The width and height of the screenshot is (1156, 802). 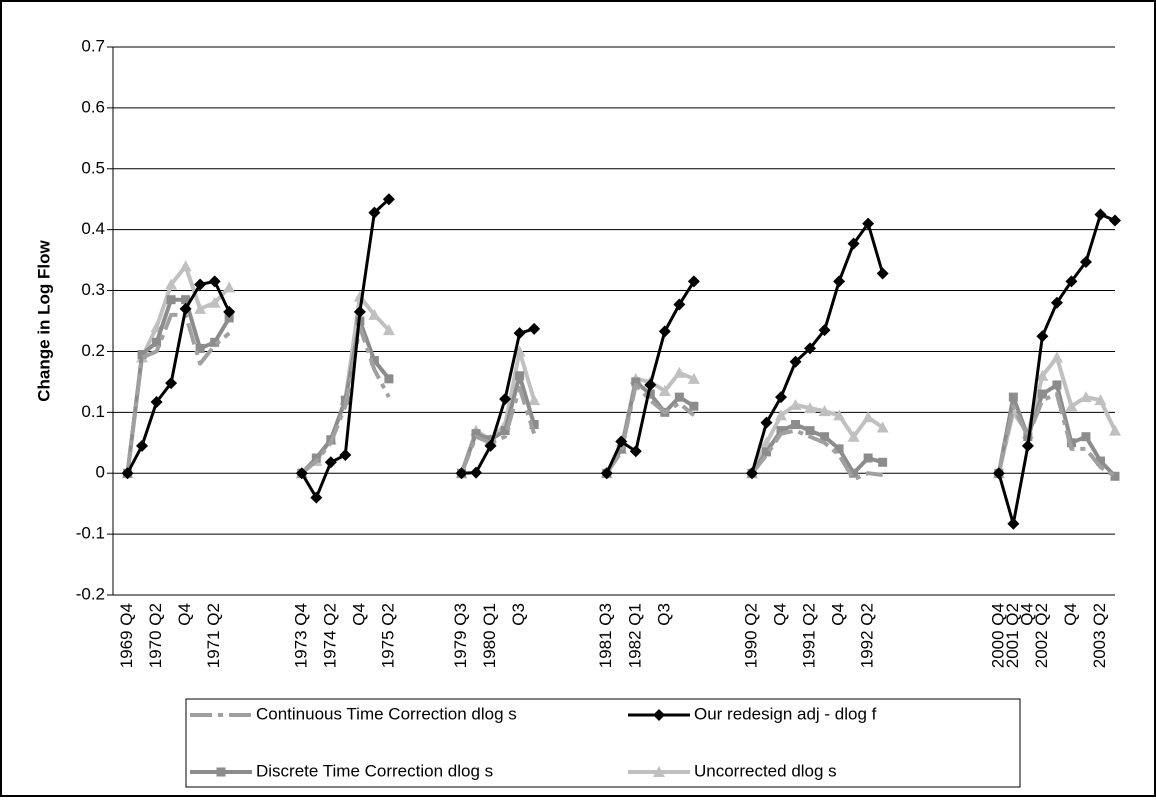 What do you see at coordinates (605, 635) in the screenshot?
I see `x-tick-label: 1981 Q3` at bounding box center [605, 635].